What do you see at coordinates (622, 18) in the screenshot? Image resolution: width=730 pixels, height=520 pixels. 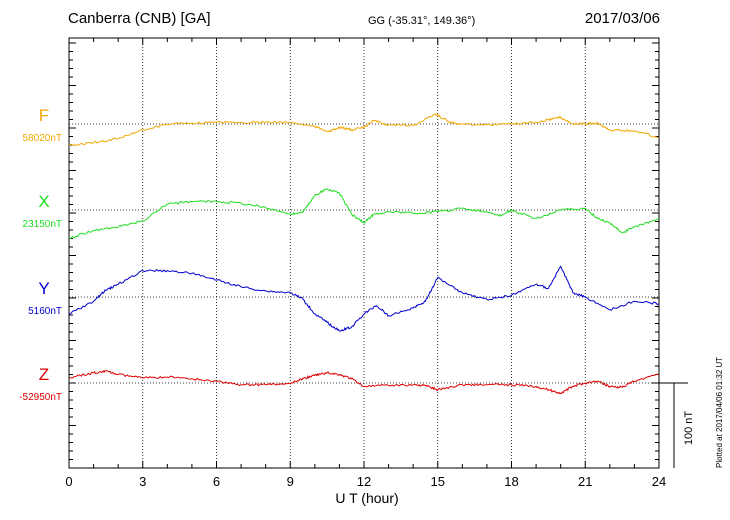 I see `date-label: 2017/03/06` at bounding box center [622, 18].